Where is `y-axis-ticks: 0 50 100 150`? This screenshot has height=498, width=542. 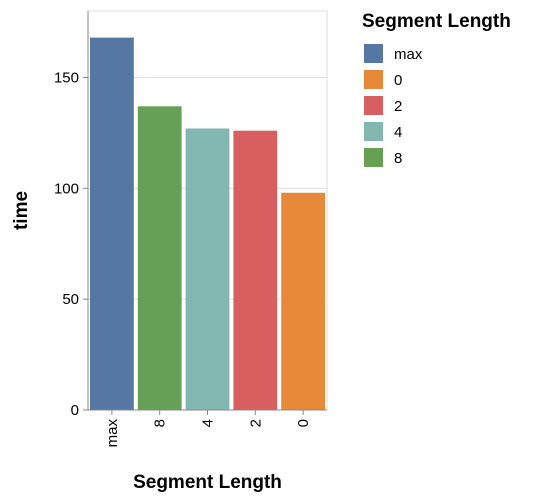 y-axis-ticks: 0 50 100 150 is located at coordinates (71, 244).